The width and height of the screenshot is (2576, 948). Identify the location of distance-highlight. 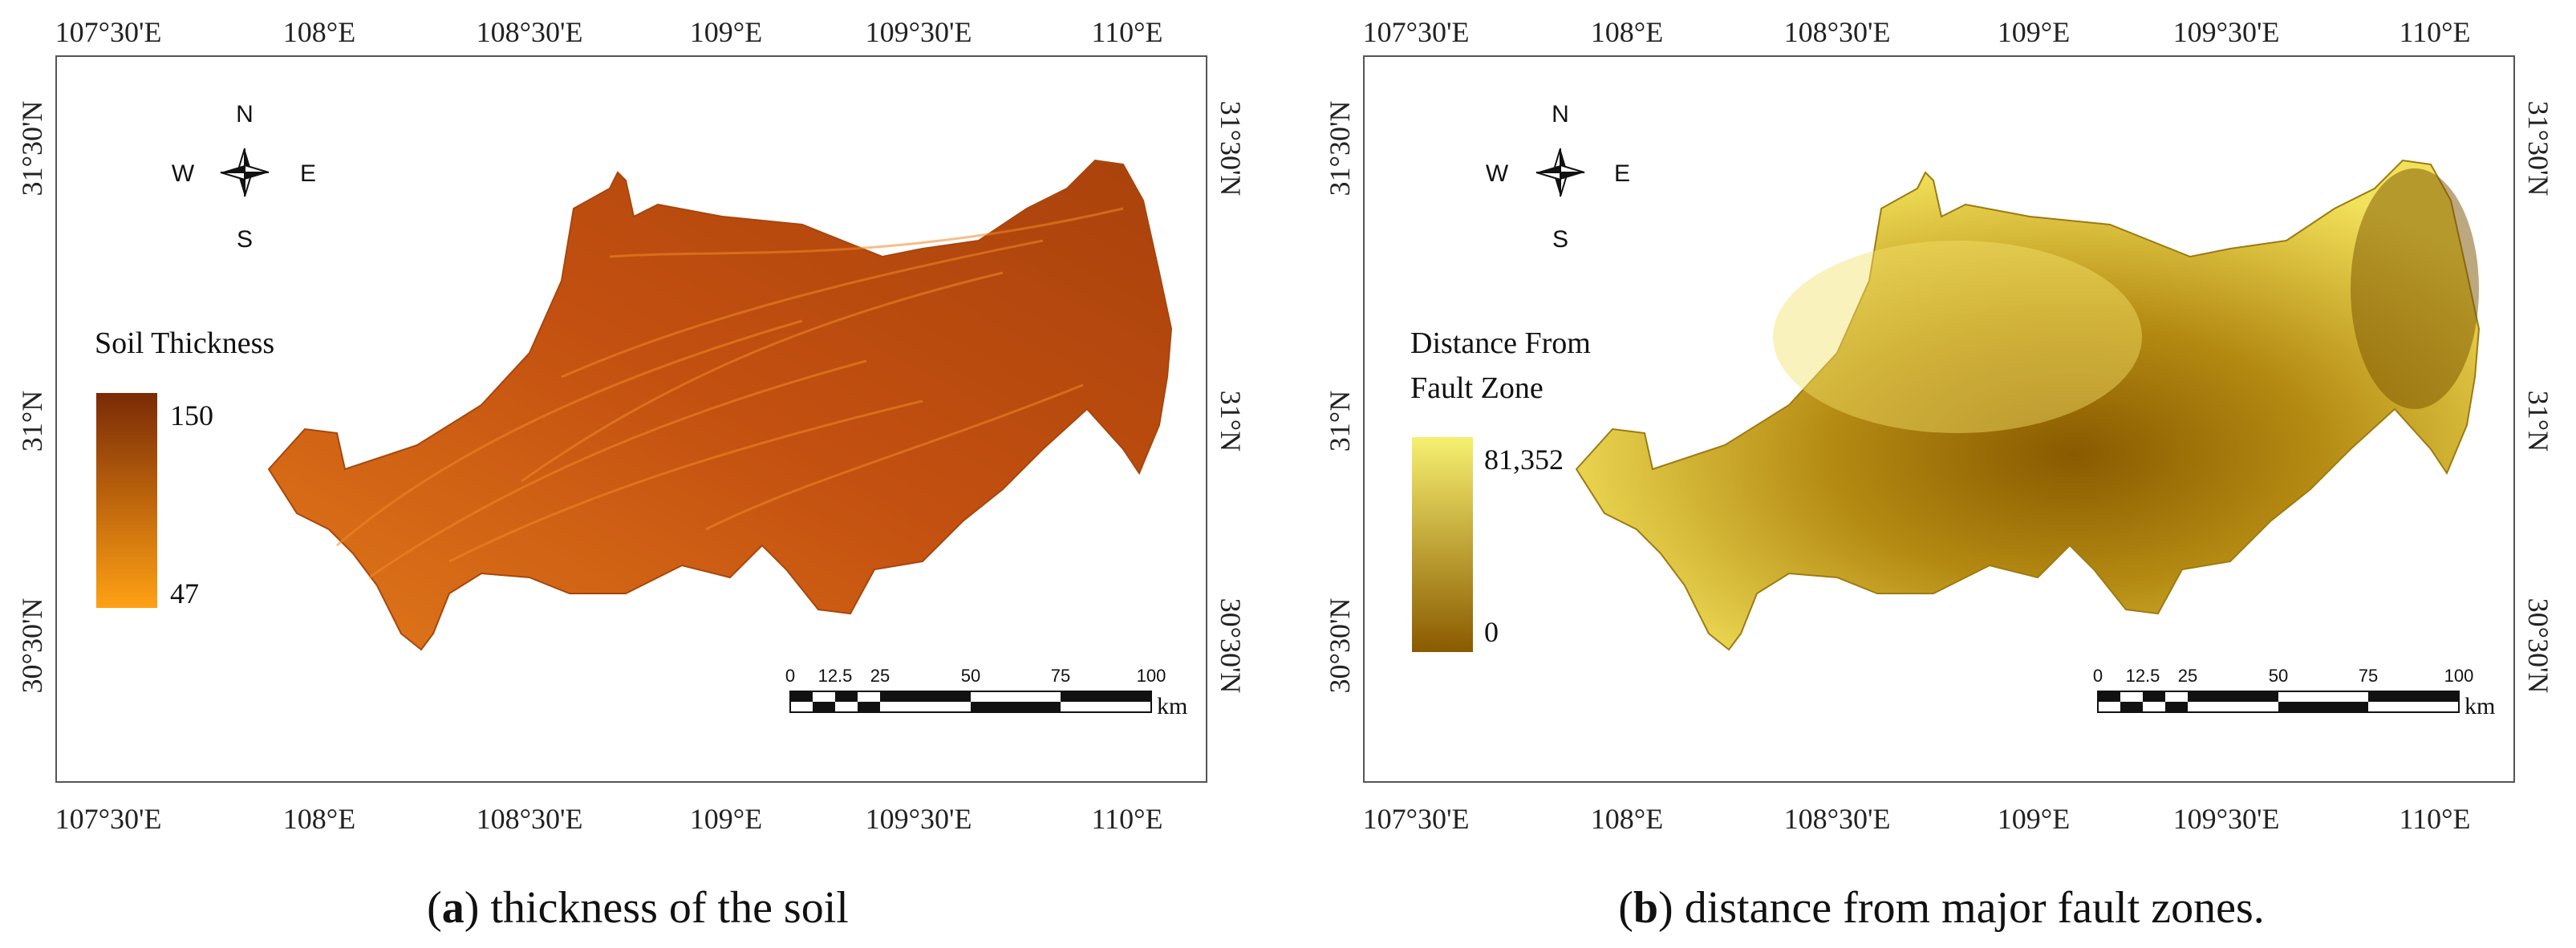
(1957, 337).